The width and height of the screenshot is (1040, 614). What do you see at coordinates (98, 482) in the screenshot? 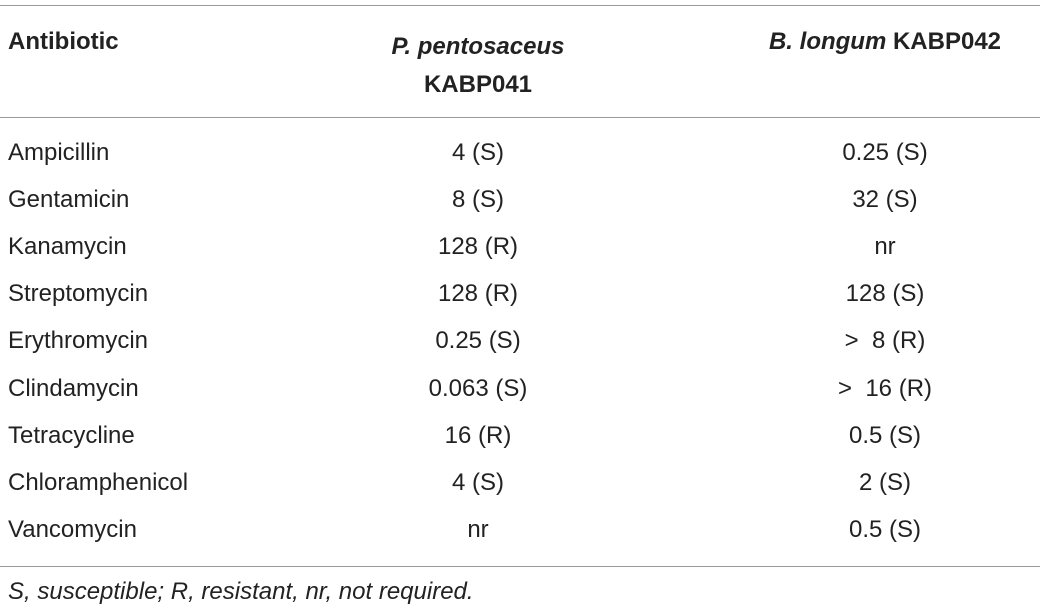
I see `antibiotic-name: Chloramphenicol` at bounding box center [98, 482].